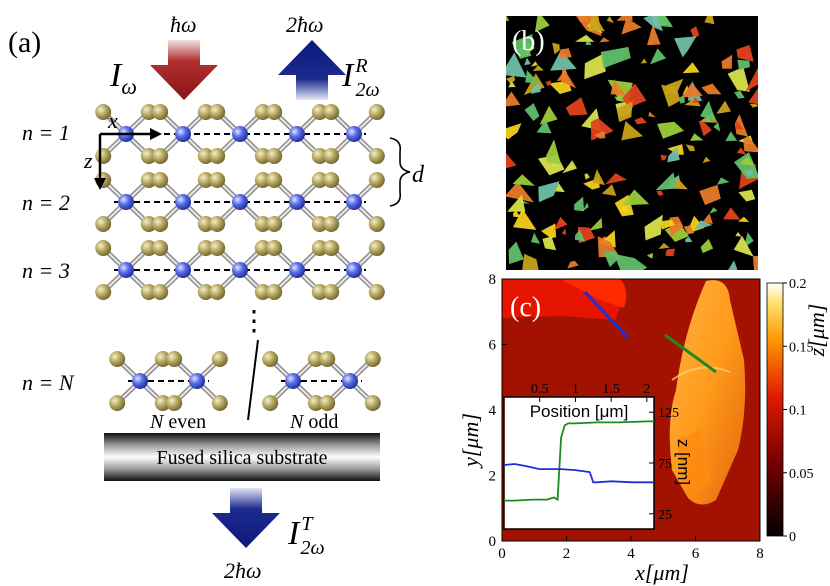  I want to click on substrate-label: Fused silica substrate, so click(241, 458).